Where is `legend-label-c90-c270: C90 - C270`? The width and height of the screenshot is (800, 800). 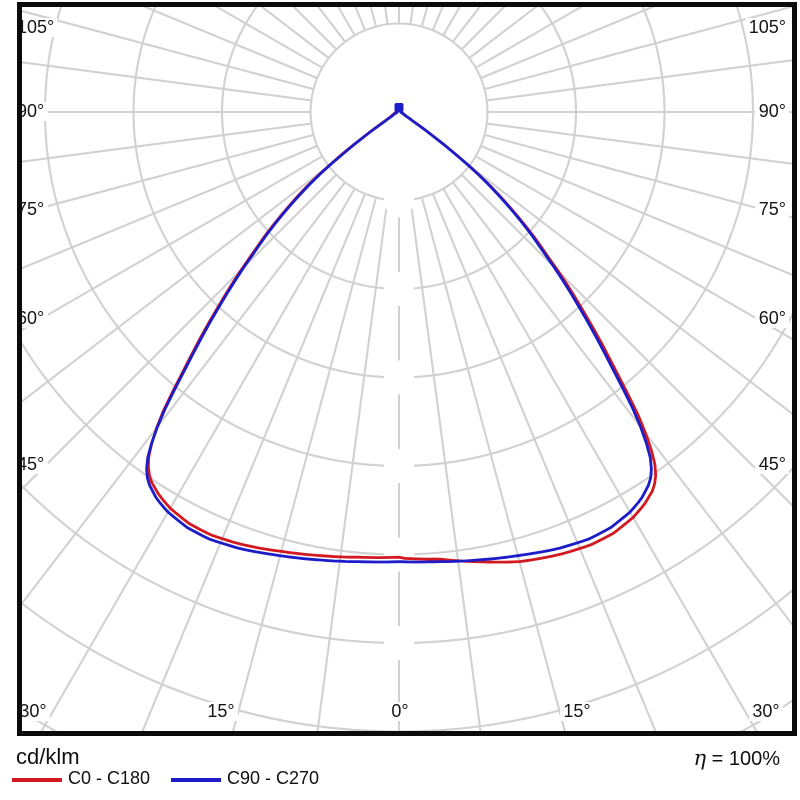 legend-label-c90-c270: C90 - C270 is located at coordinates (273, 778).